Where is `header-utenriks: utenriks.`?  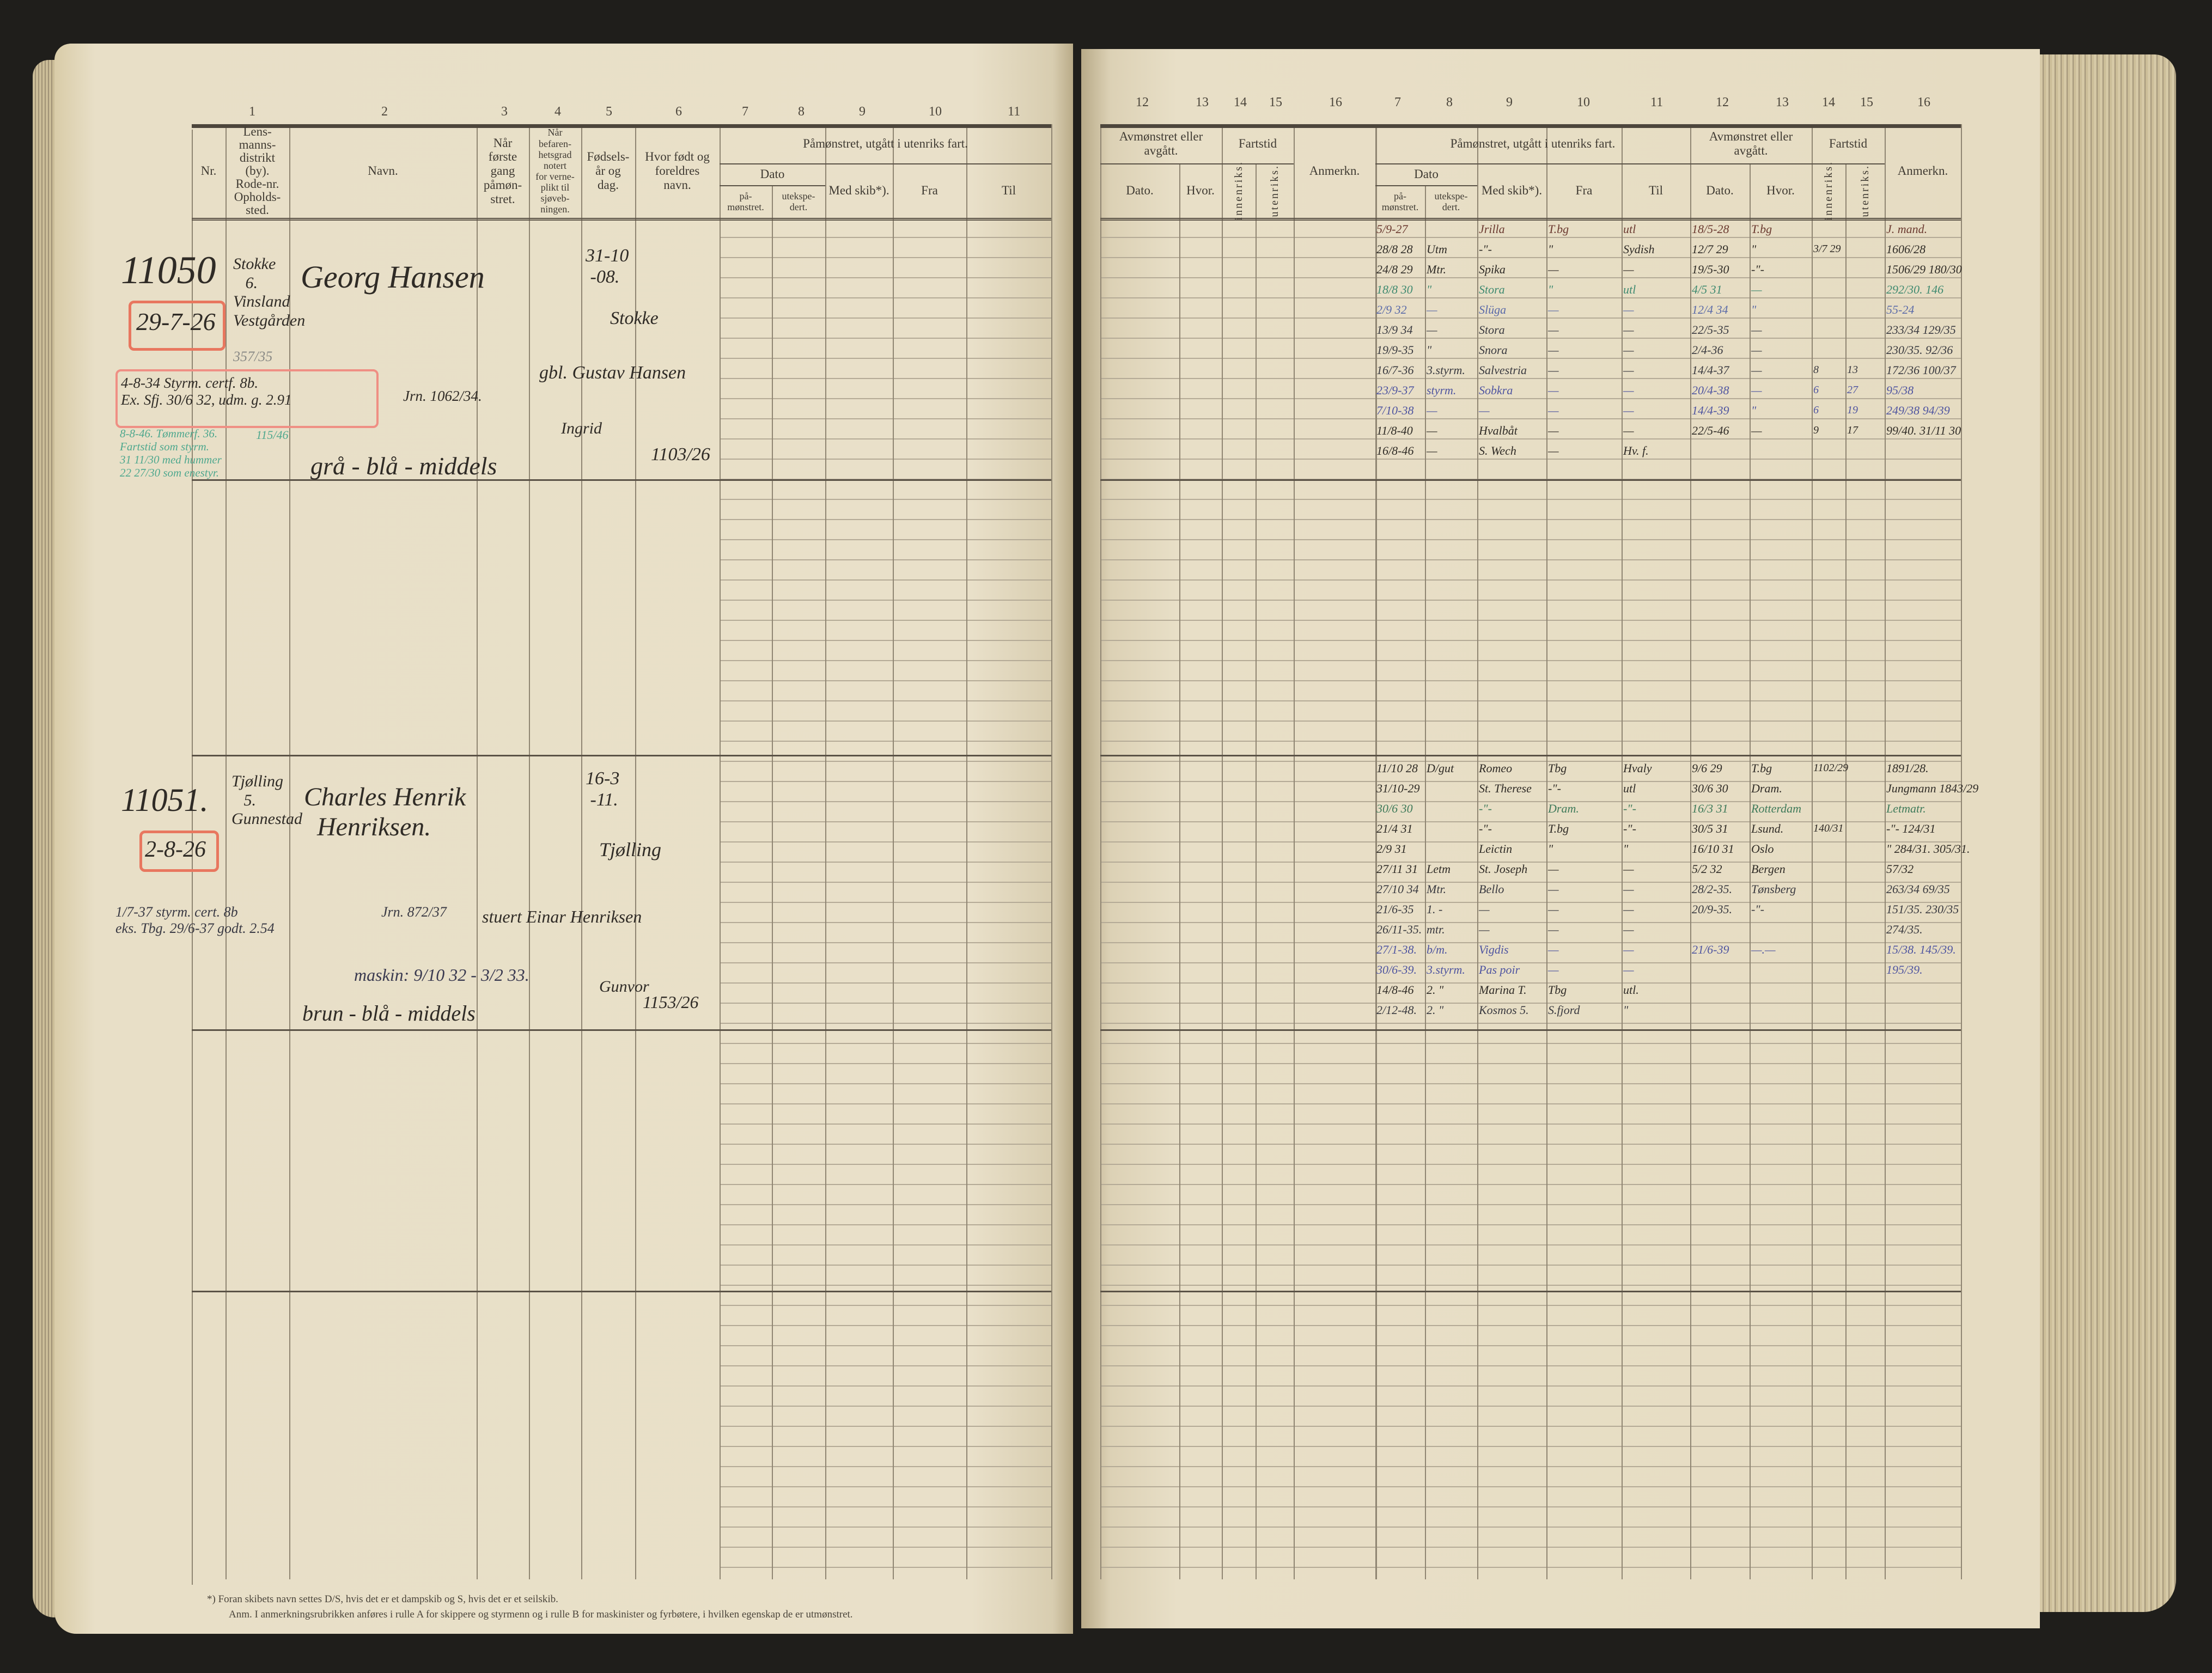 header-utenriks: utenriks. is located at coordinates (1275, 190).